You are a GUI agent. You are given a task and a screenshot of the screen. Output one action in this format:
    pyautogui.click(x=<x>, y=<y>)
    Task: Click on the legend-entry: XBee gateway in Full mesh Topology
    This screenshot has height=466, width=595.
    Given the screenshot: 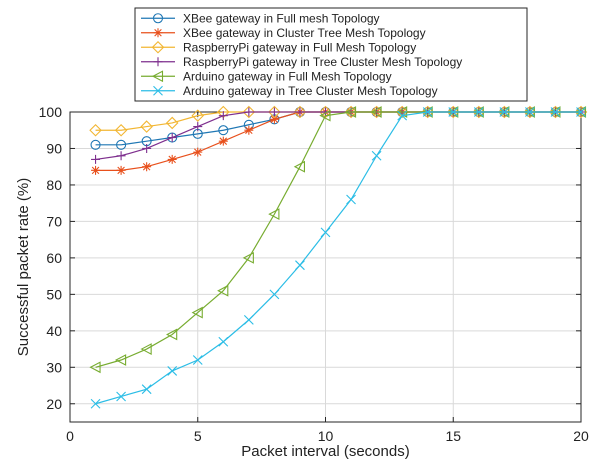 What is the action you would take?
    pyautogui.click(x=260, y=19)
    